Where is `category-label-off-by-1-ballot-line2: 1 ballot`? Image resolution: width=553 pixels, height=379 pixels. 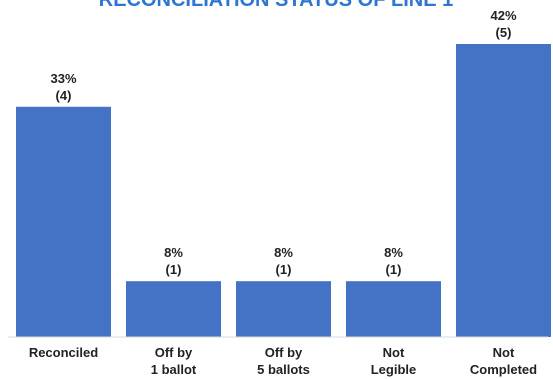
category-label-off-by-1-ballot-line2: 1 ballot is located at coordinates (174, 369).